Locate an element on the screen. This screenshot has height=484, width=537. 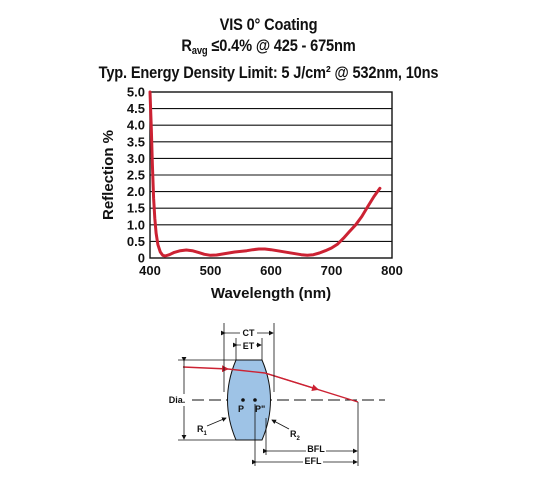
x-tick-label: 800 is located at coordinates (392, 270).